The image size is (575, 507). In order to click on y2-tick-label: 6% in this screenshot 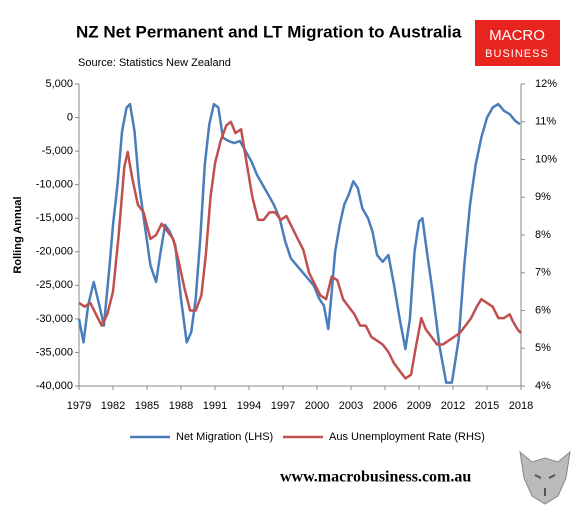, I will do `click(543, 310)`.